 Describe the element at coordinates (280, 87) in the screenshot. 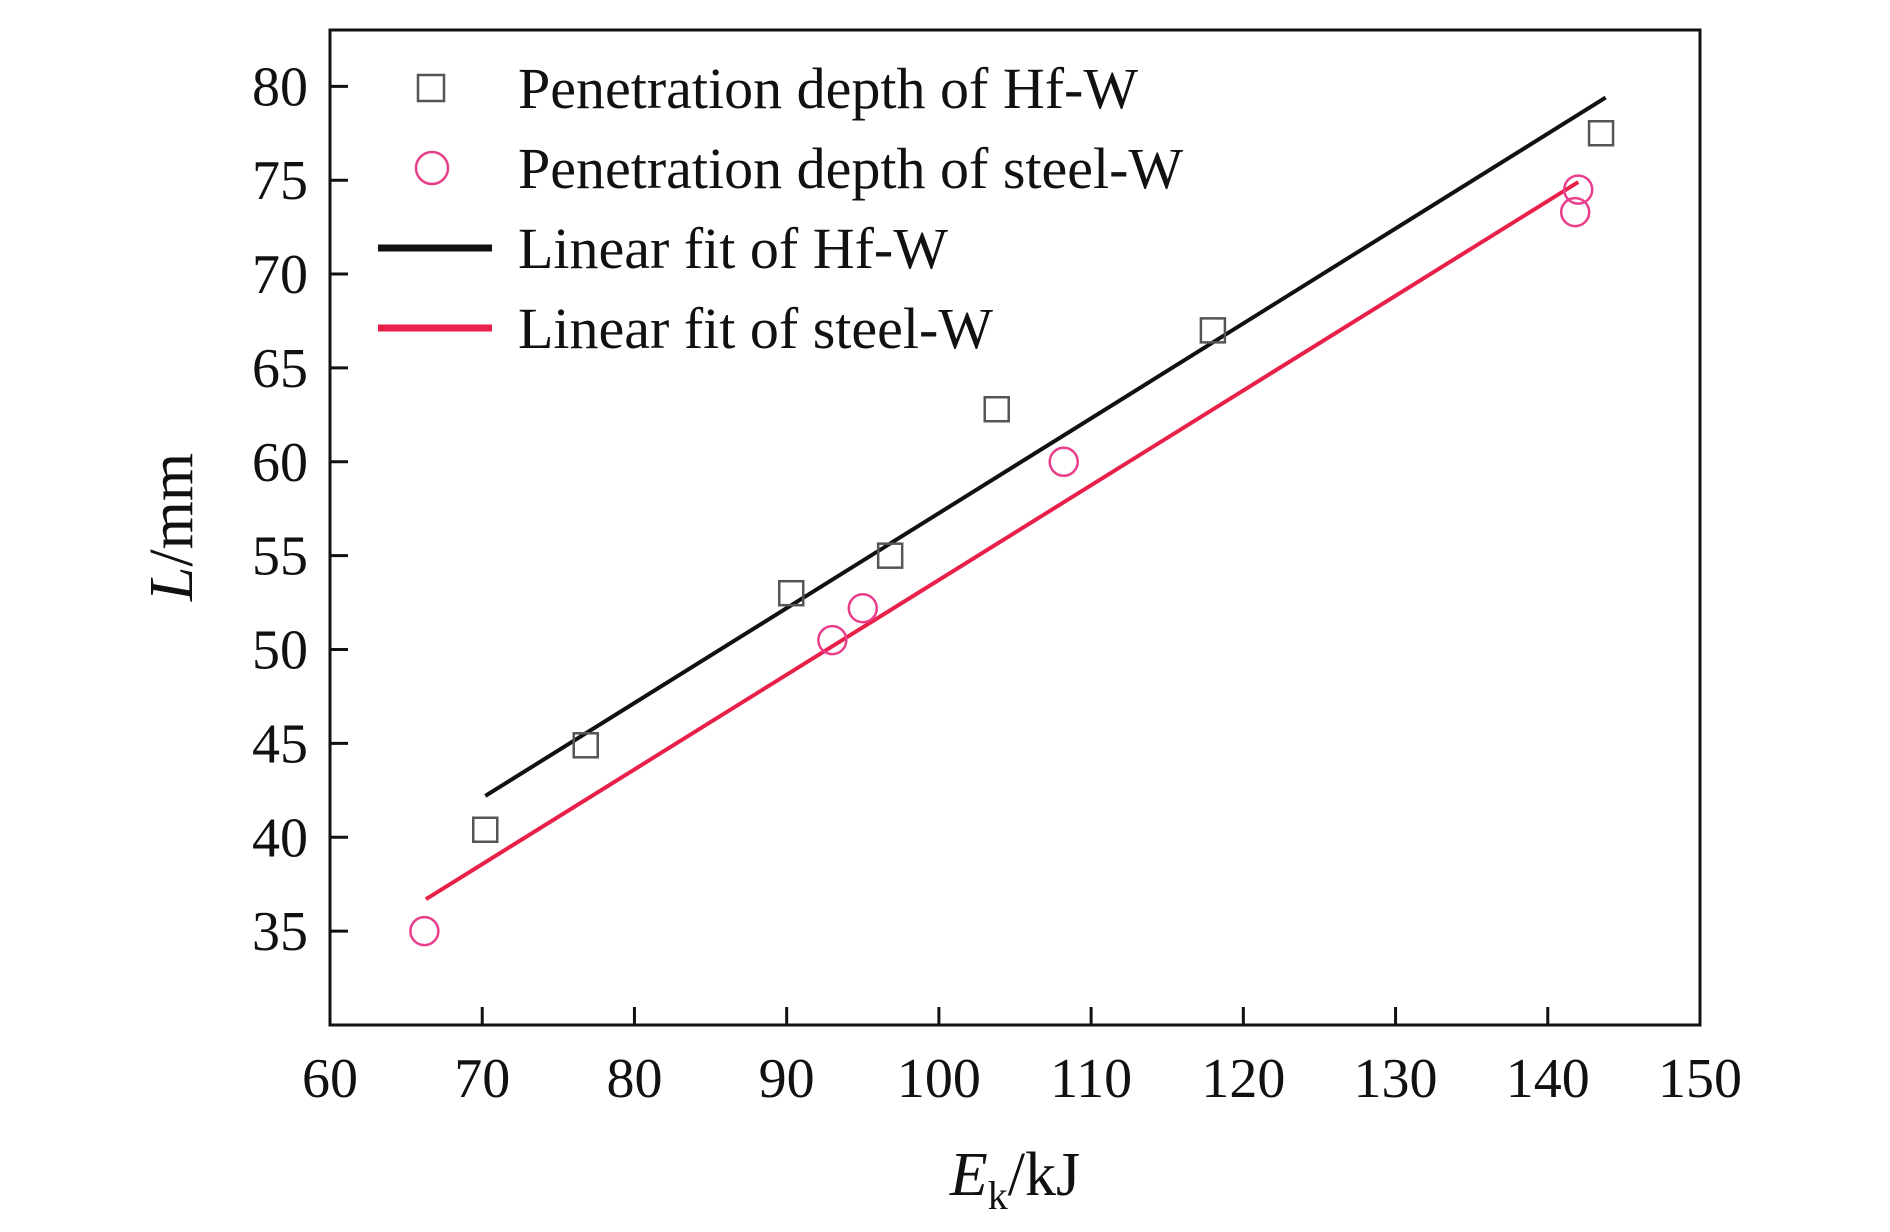

I see `y-tick-label: 80` at that location.